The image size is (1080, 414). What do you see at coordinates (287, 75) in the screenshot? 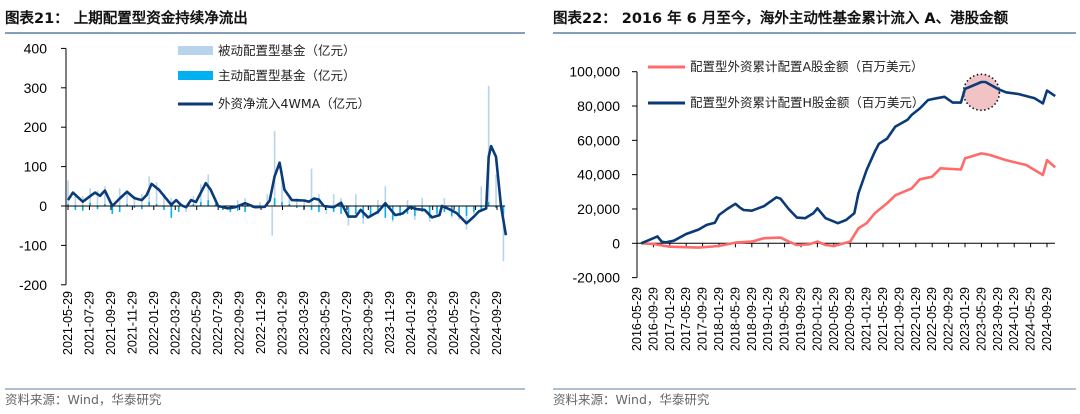
I see `legend-label-active: 主动配置型基金（亿元）` at bounding box center [287, 75].